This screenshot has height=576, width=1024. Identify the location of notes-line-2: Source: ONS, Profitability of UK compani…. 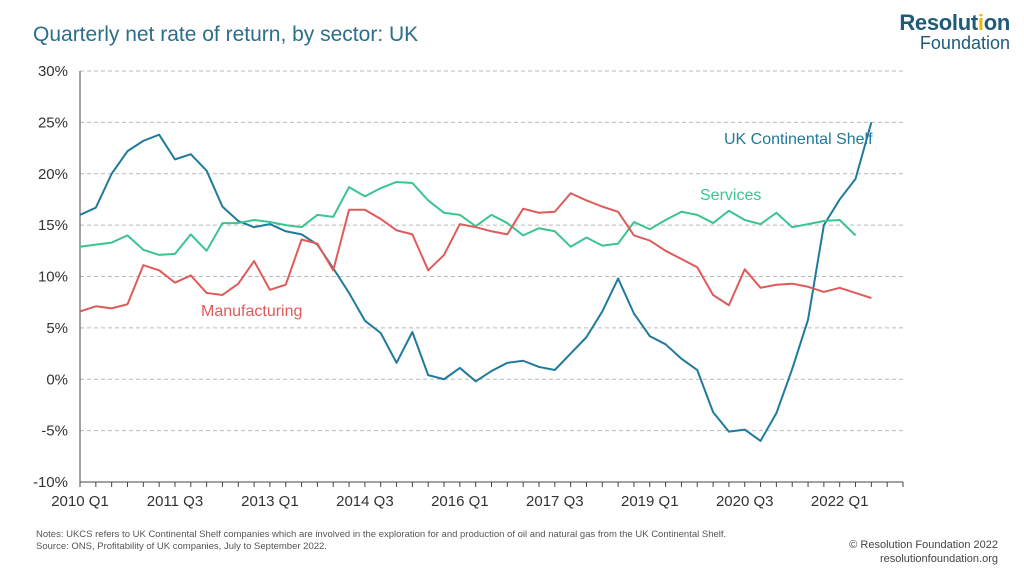
(181, 546).